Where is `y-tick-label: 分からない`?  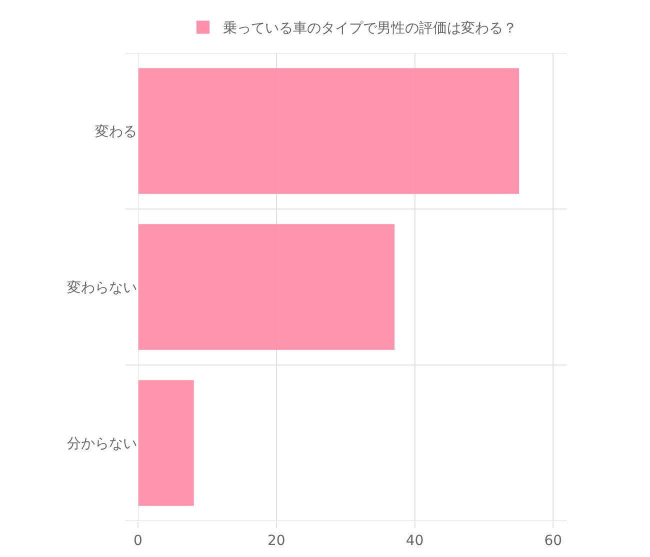 y-tick-label: 分からない is located at coordinates (102, 444).